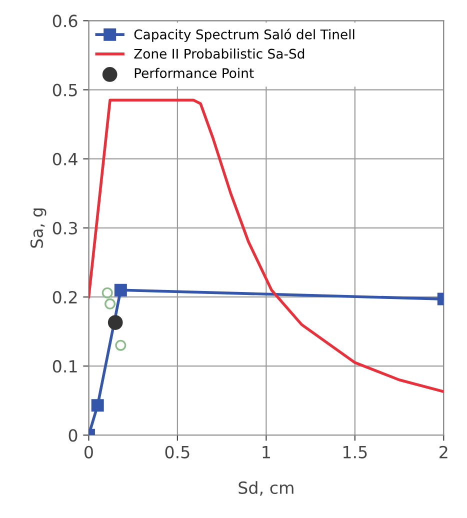  I want to click on y-axis-title: Sa, g, so click(38, 228).